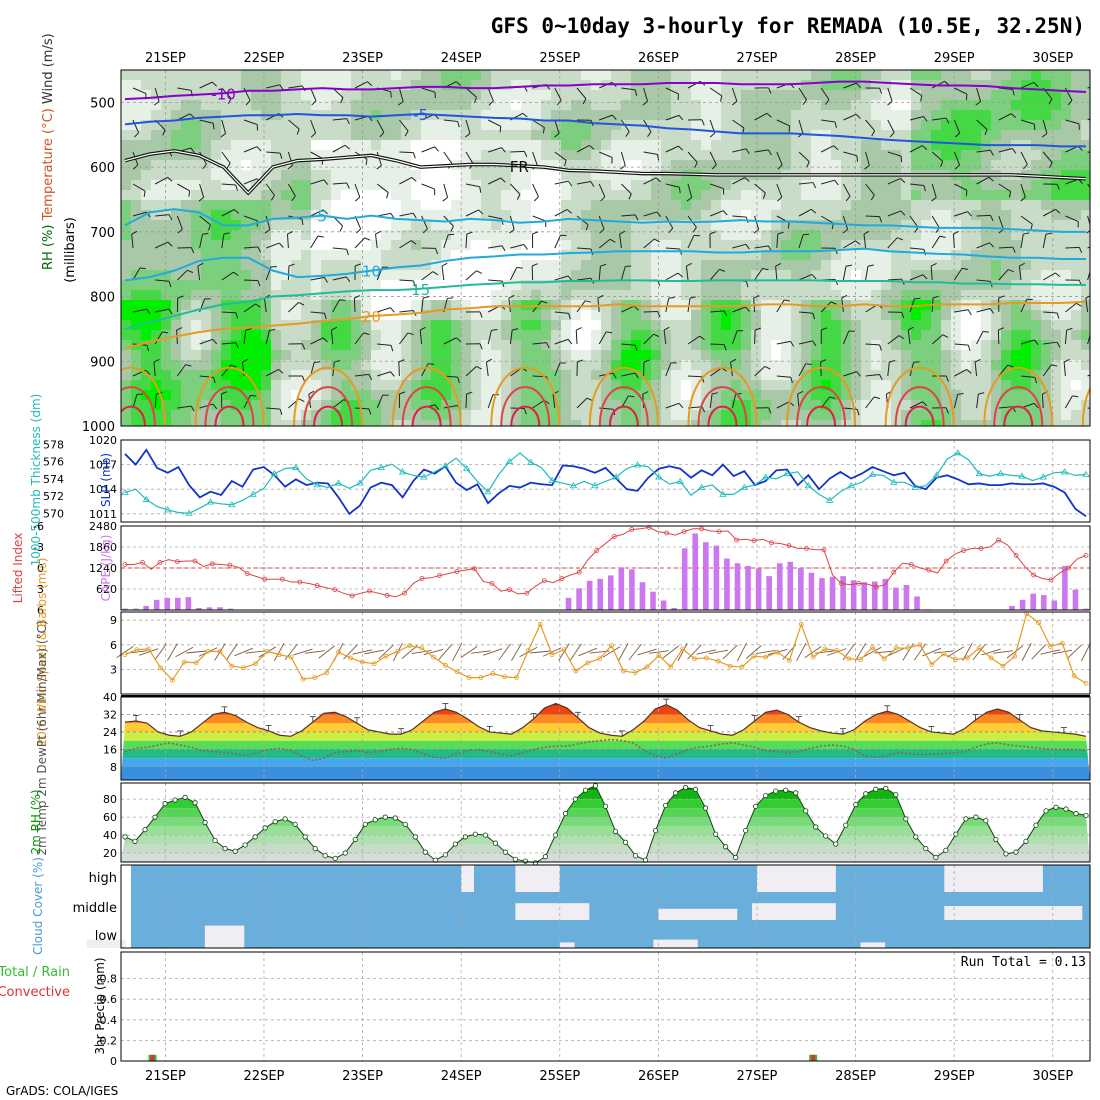 This screenshot has height=1100, width=1100. Describe the element at coordinates (445, 652) in the screenshot. I see `wind-barb-10m` at that location.